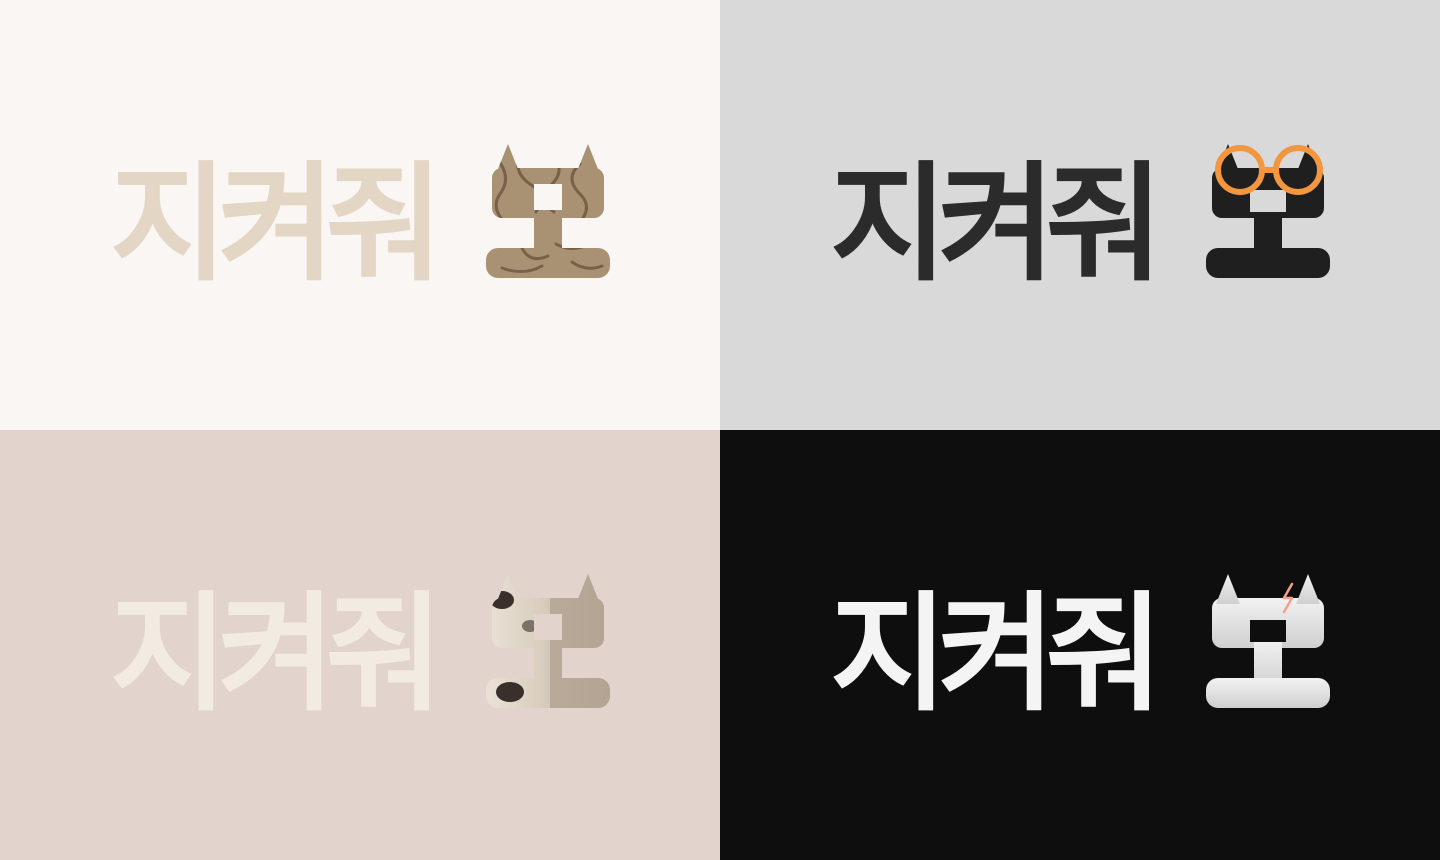  I want to click on logo-grey: 지켜줘, so click(1080, 217).